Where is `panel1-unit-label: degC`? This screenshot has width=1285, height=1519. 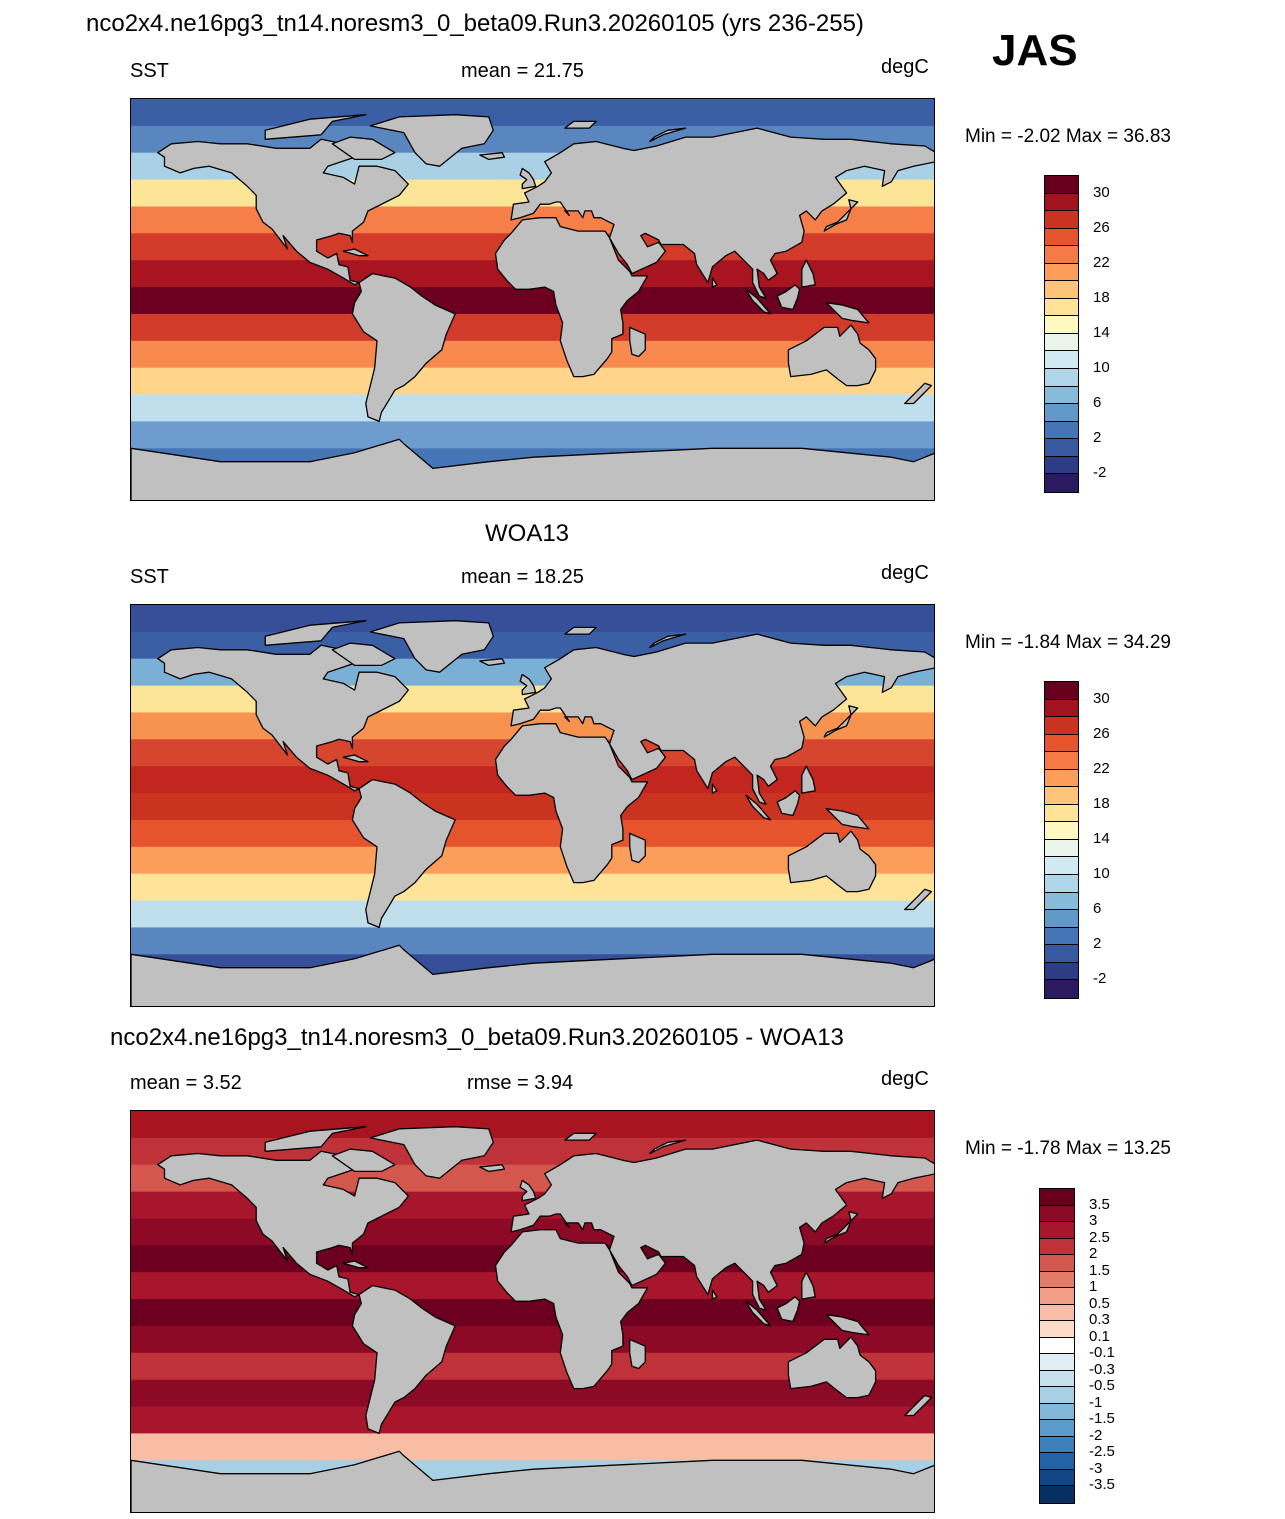
panel1-unit-label: degC is located at coordinates (905, 67).